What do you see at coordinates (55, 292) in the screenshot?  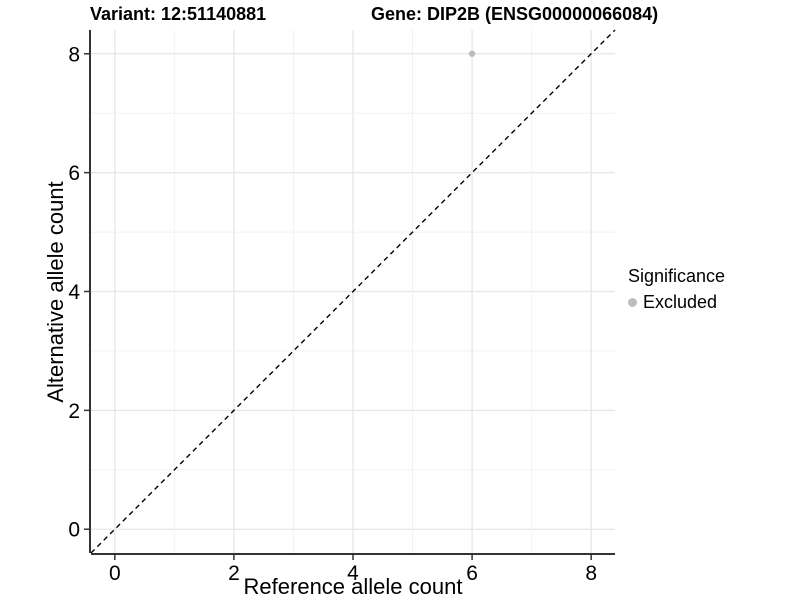 I see `y-axis-title: Alternative allele count` at bounding box center [55, 292].